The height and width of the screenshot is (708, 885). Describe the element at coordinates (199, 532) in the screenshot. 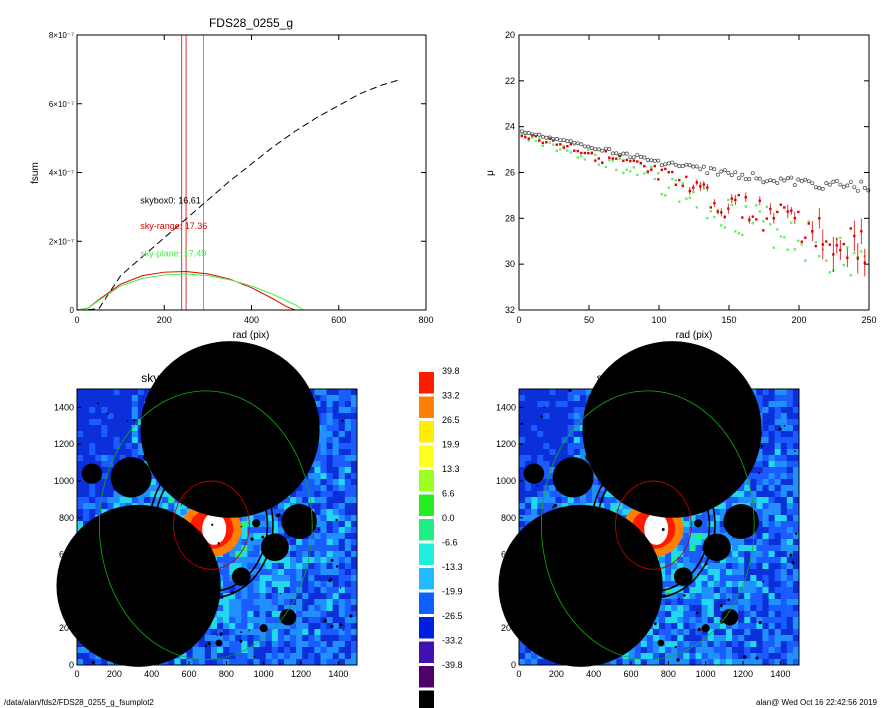

I see `left-image-star` at that location.